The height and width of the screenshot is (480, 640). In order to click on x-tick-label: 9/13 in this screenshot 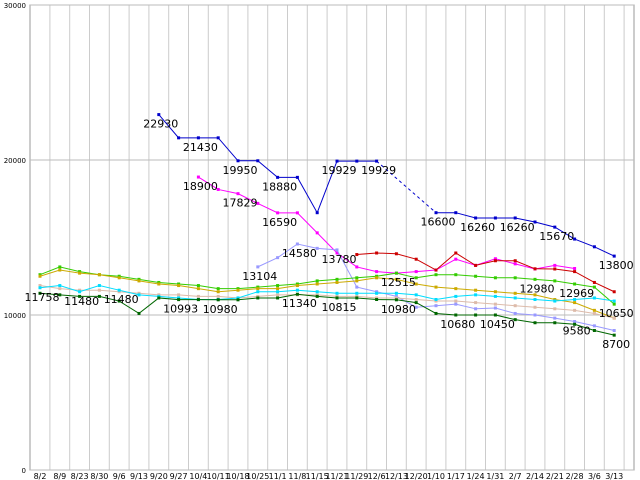, I will do `click(139, 476)`.